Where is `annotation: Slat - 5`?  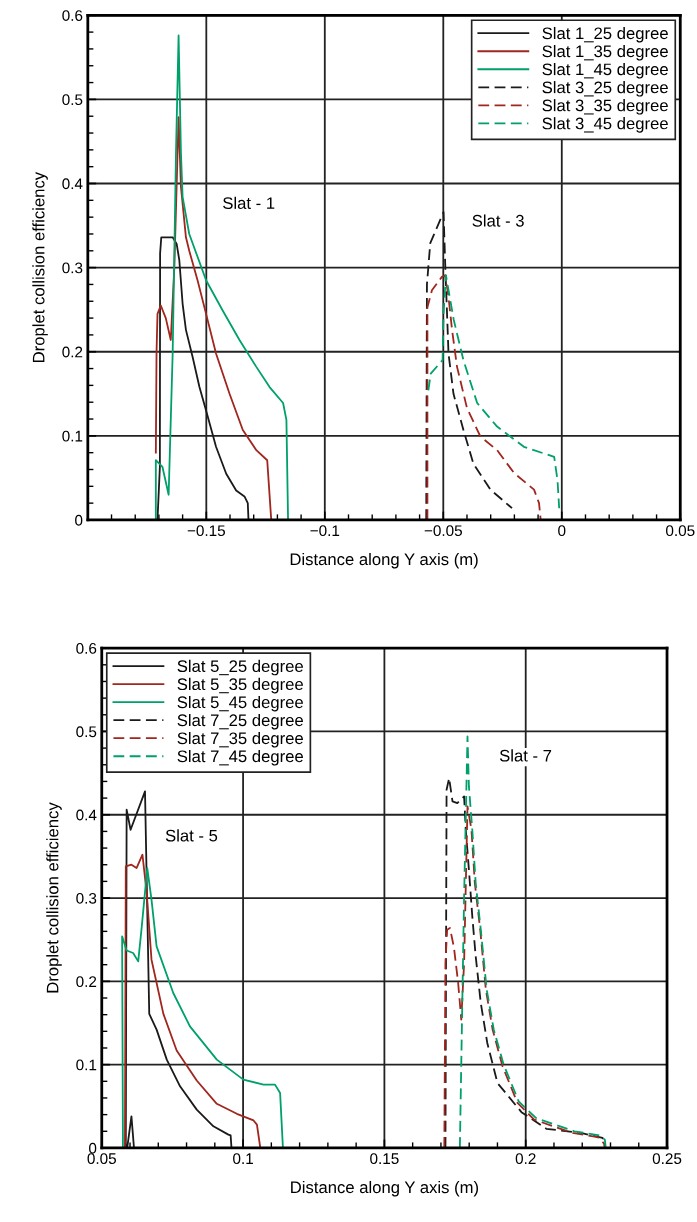 annotation: Slat - 5 is located at coordinates (191, 835).